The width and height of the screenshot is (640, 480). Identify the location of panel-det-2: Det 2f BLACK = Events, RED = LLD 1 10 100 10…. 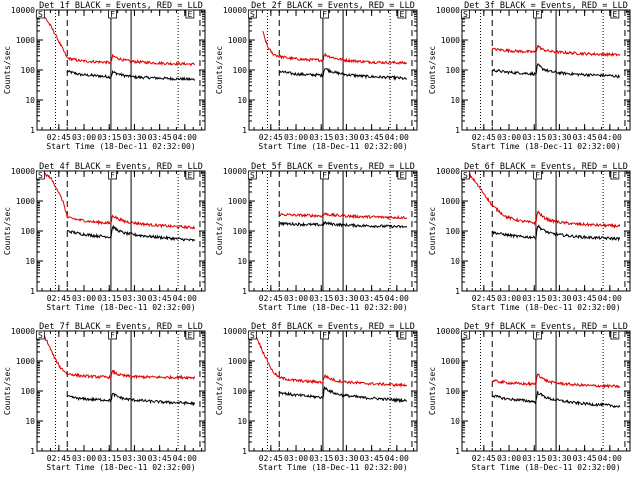
(316, 76).